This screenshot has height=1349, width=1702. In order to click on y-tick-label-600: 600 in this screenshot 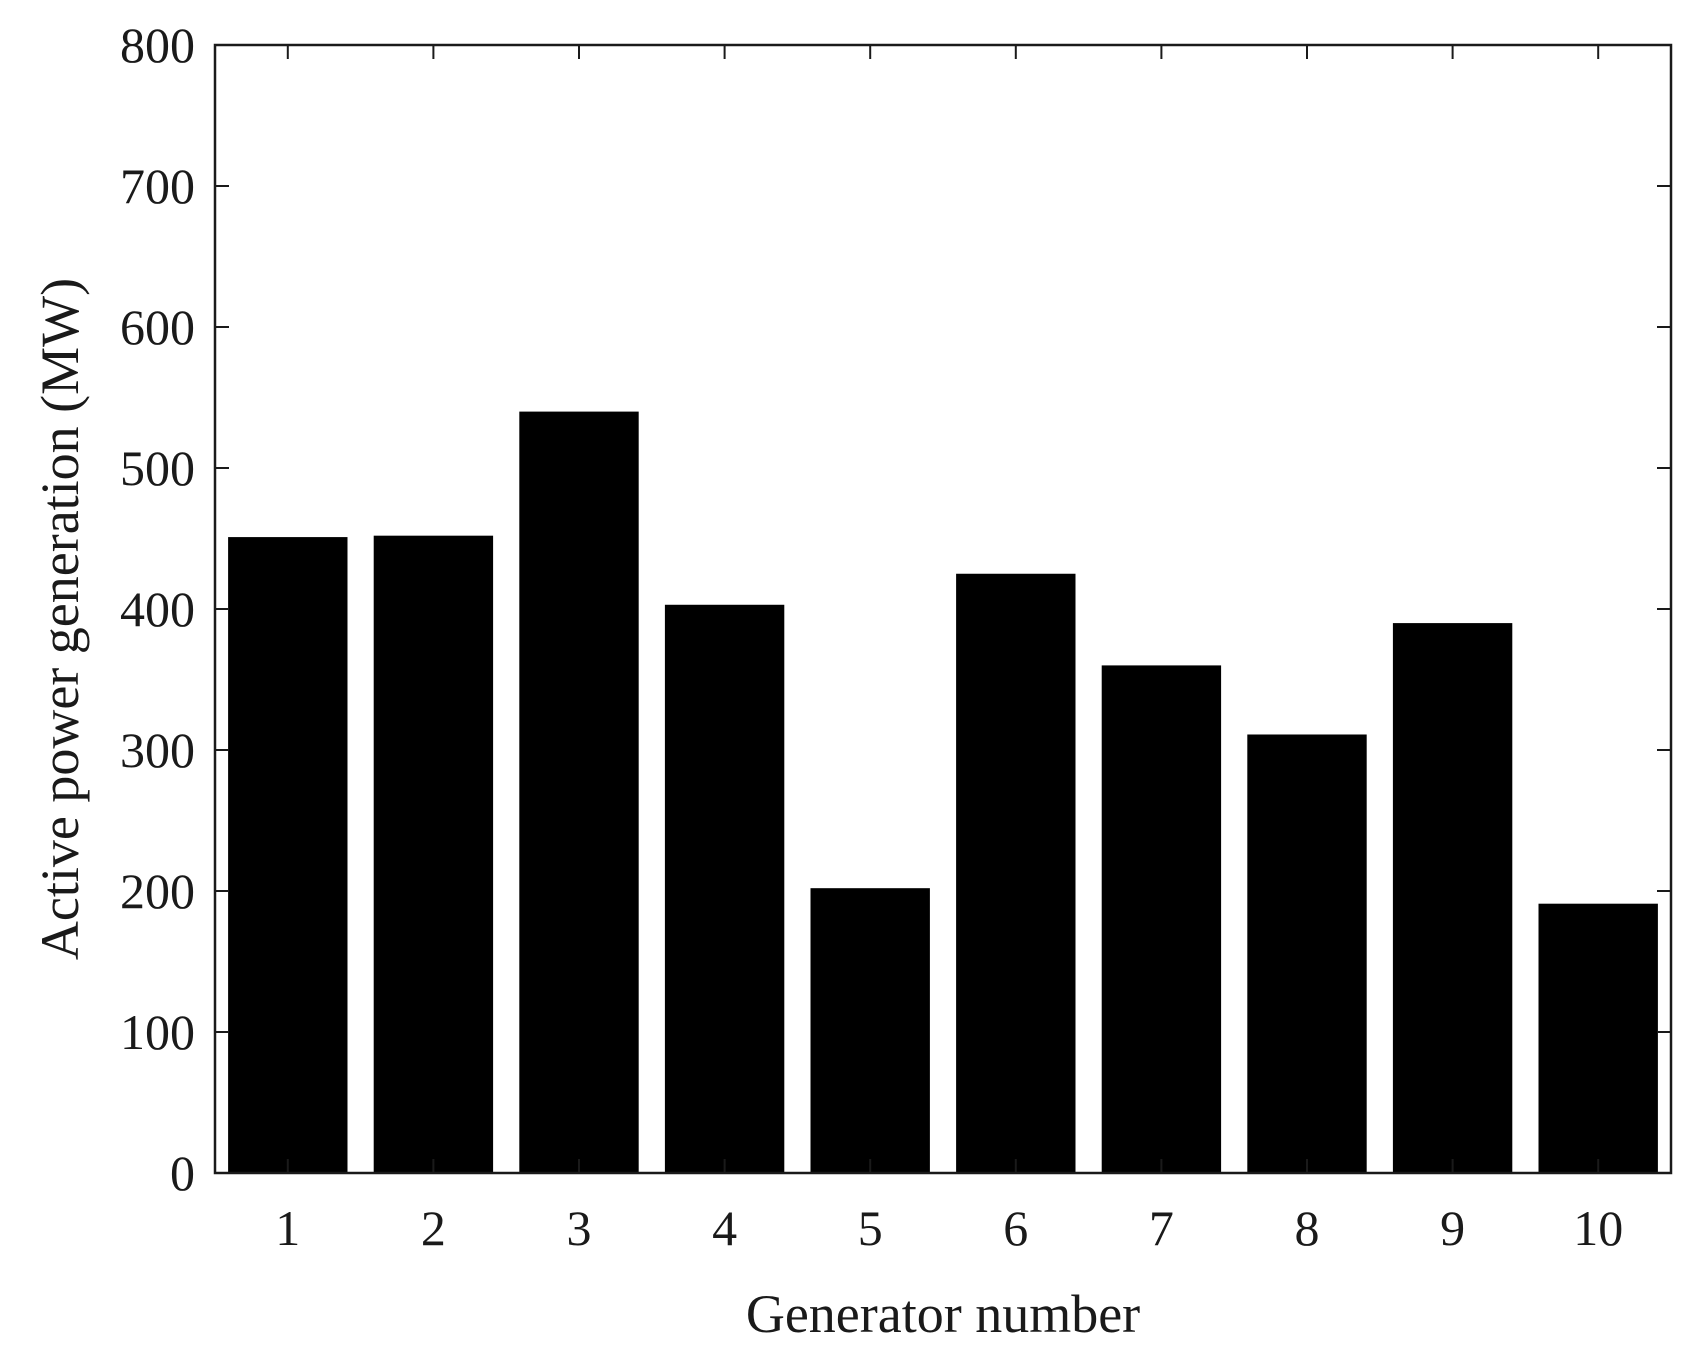, I will do `click(157, 327)`.